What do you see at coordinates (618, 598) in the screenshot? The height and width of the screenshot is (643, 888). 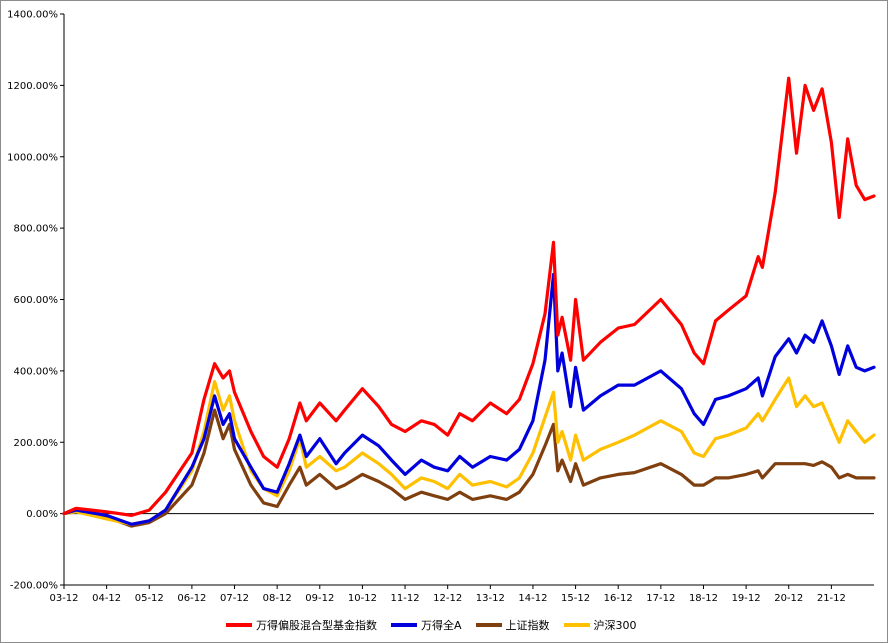 I see `x-tick-label: 16-12` at bounding box center [618, 598].